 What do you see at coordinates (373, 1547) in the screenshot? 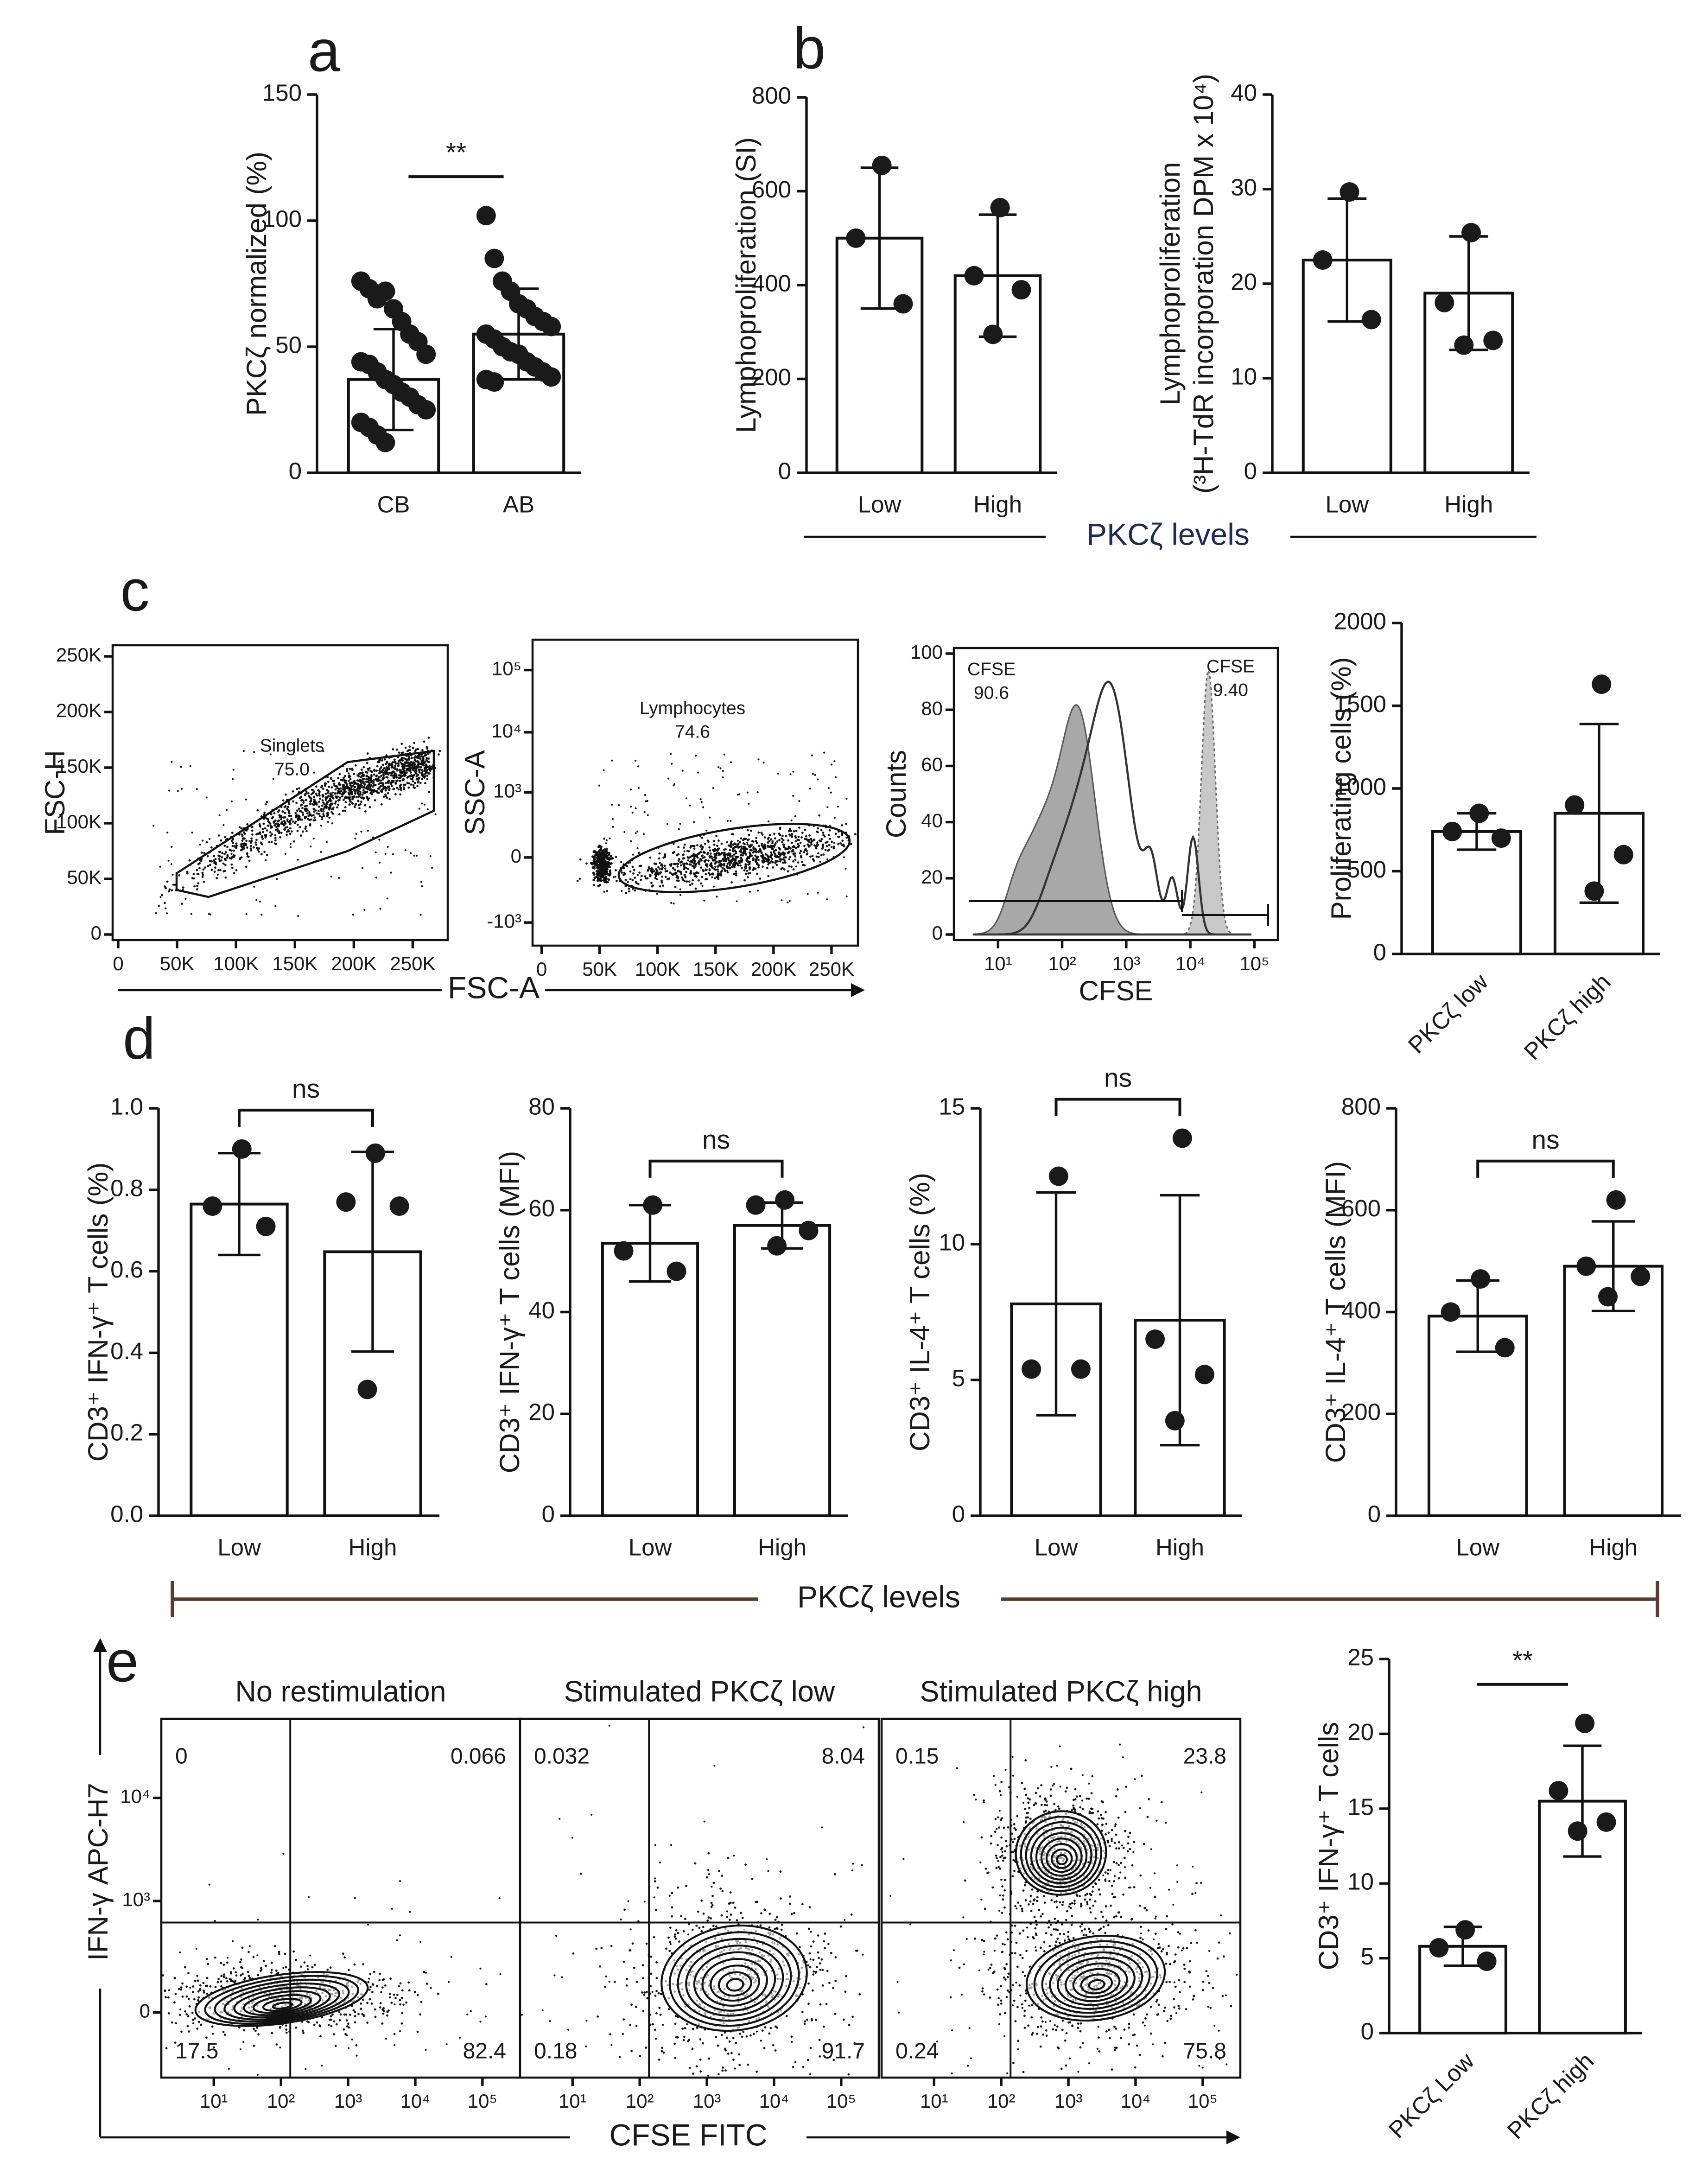
I see `x-tick-label: High` at bounding box center [373, 1547].